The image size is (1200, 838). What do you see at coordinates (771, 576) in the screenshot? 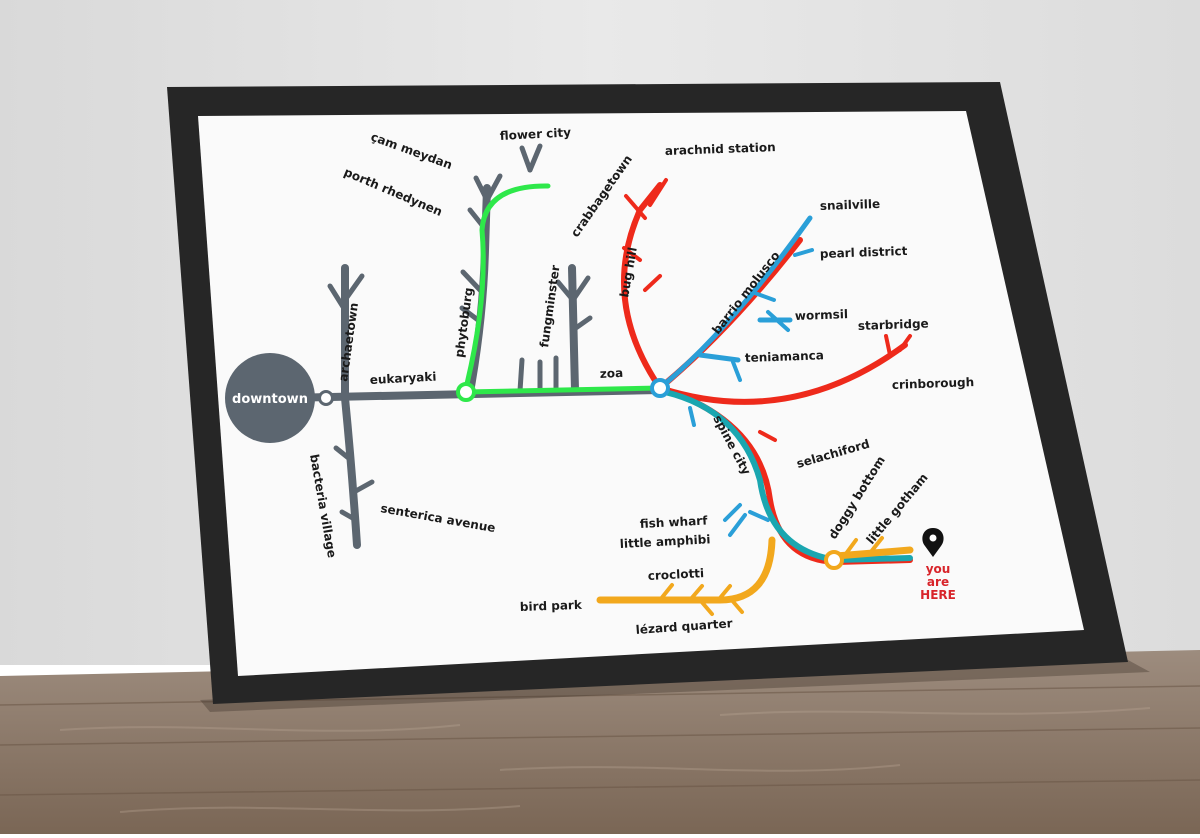
I see `orange-branch-ticks` at bounding box center [771, 576].